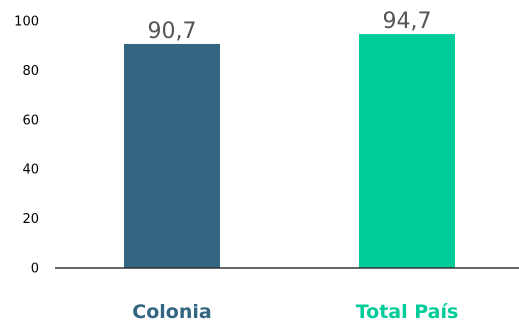  What do you see at coordinates (172, 31) in the screenshot?
I see `data-label: 90,7` at bounding box center [172, 31].